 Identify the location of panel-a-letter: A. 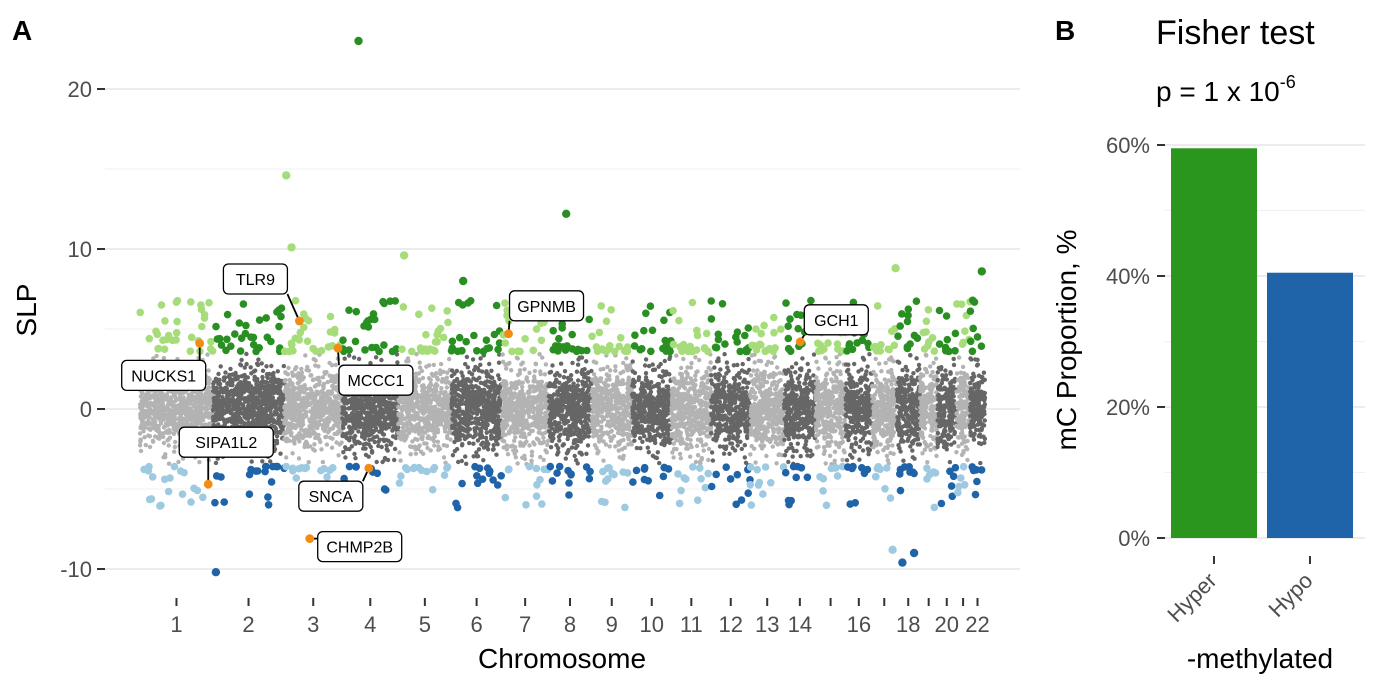
(22, 30).